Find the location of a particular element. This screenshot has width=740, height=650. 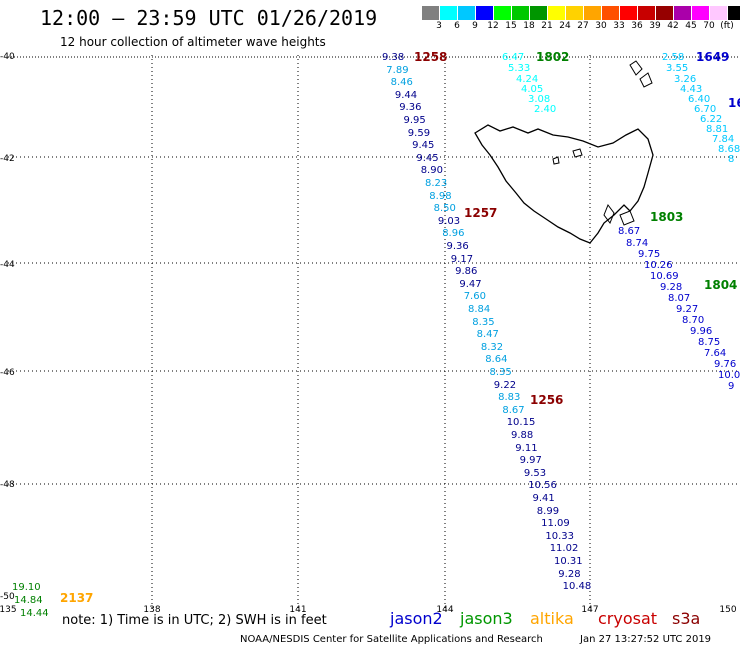

wave-height-value: 8.83 is located at coordinates (509, 398).